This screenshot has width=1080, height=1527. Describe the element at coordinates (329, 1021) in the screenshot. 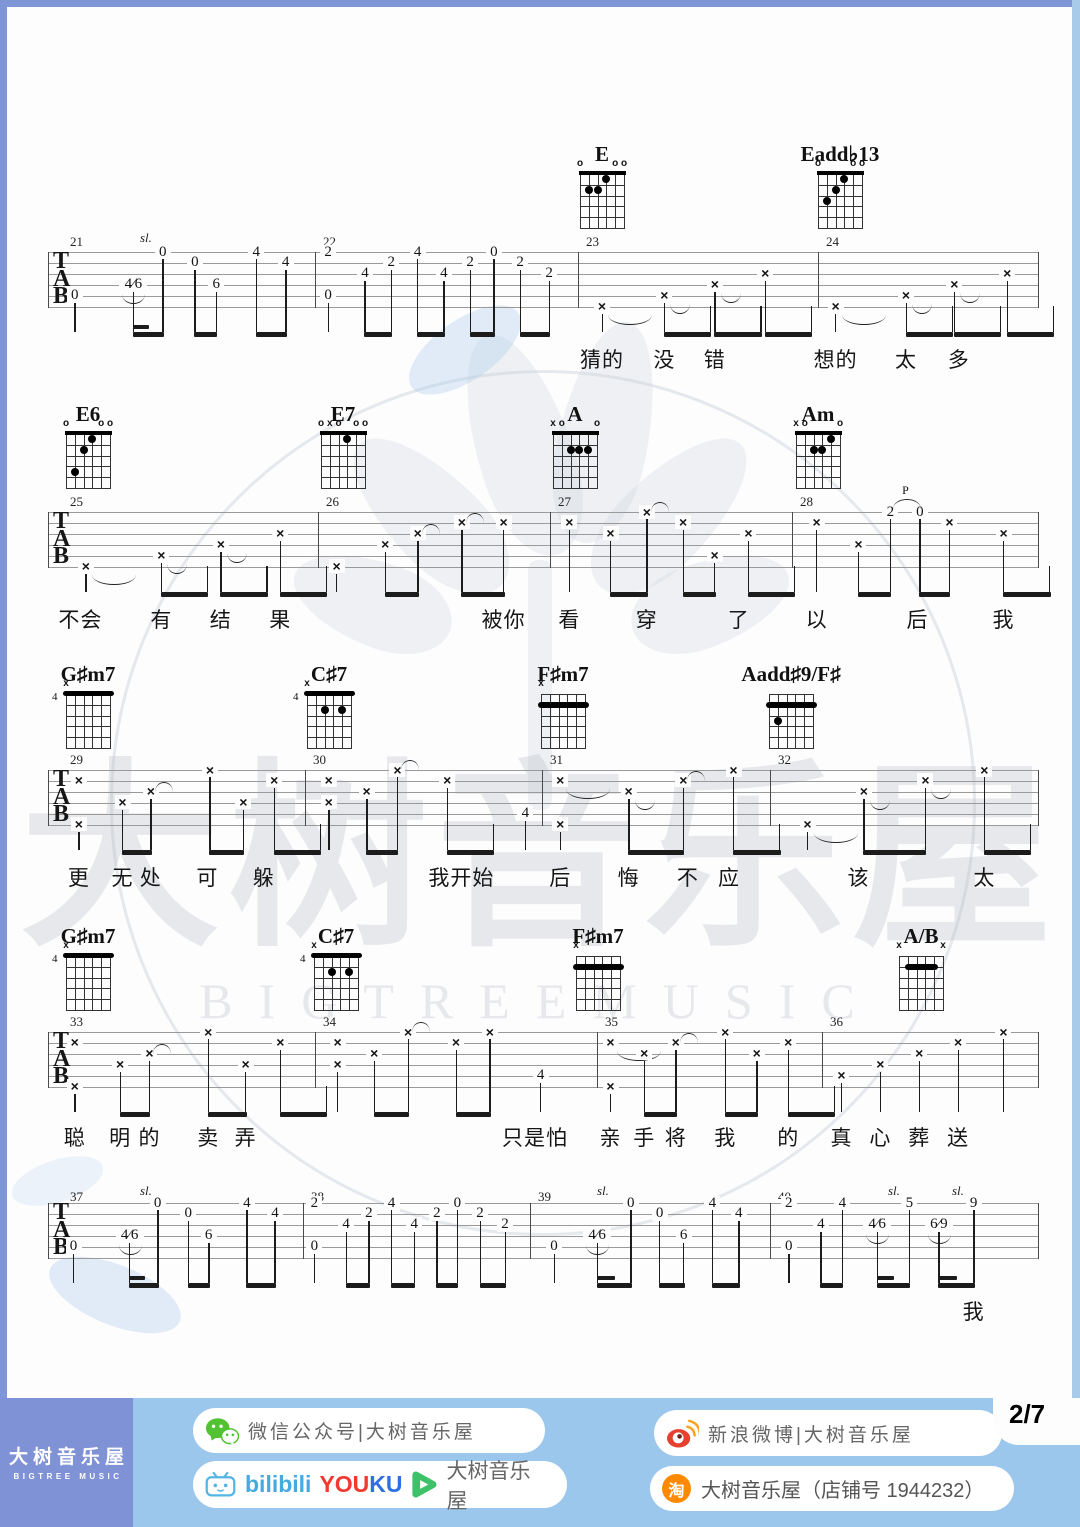

I see `bar-number: 34` at that location.